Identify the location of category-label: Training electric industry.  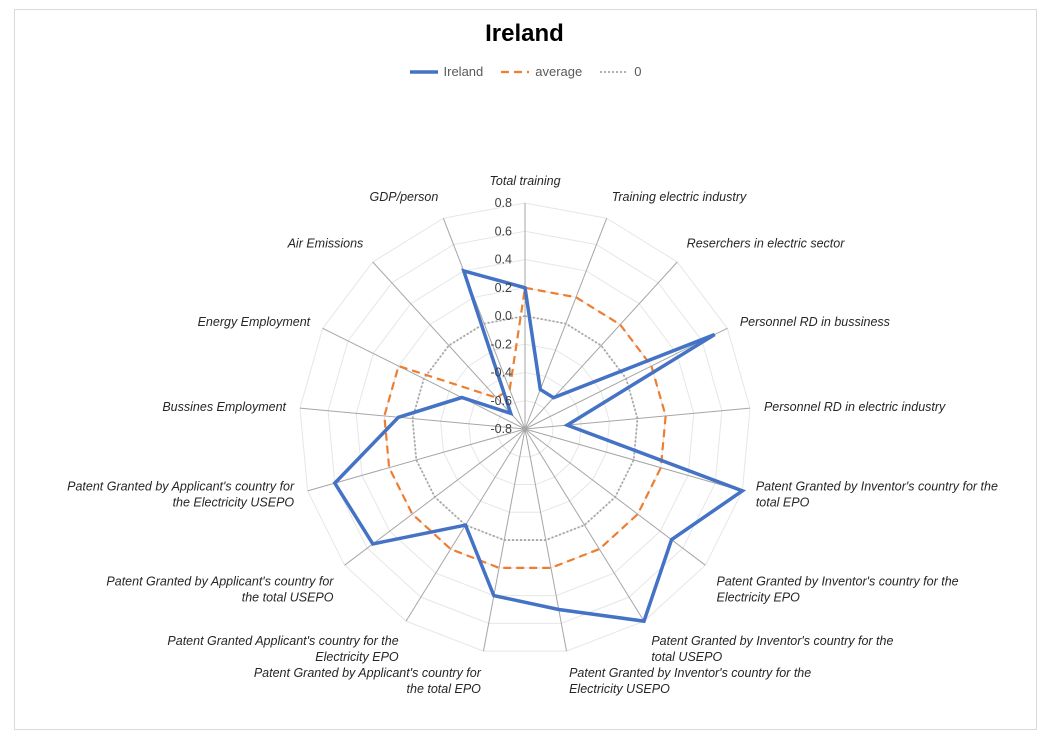
(679, 197).